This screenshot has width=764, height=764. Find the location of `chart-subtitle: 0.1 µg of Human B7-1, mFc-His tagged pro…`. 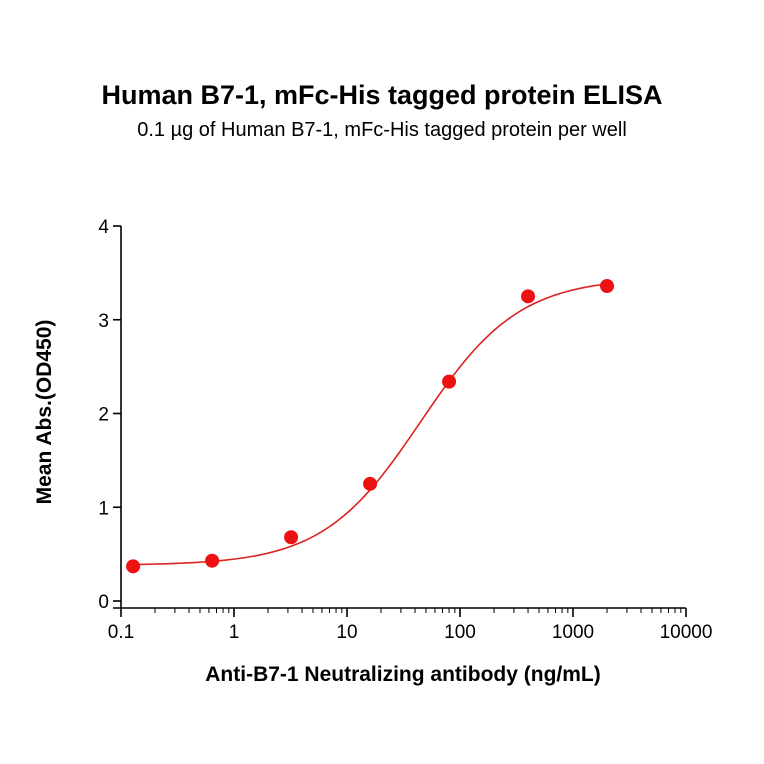

chart-subtitle: 0.1 µg of Human B7-1, mFc-His tagged pro… is located at coordinates (382, 130).